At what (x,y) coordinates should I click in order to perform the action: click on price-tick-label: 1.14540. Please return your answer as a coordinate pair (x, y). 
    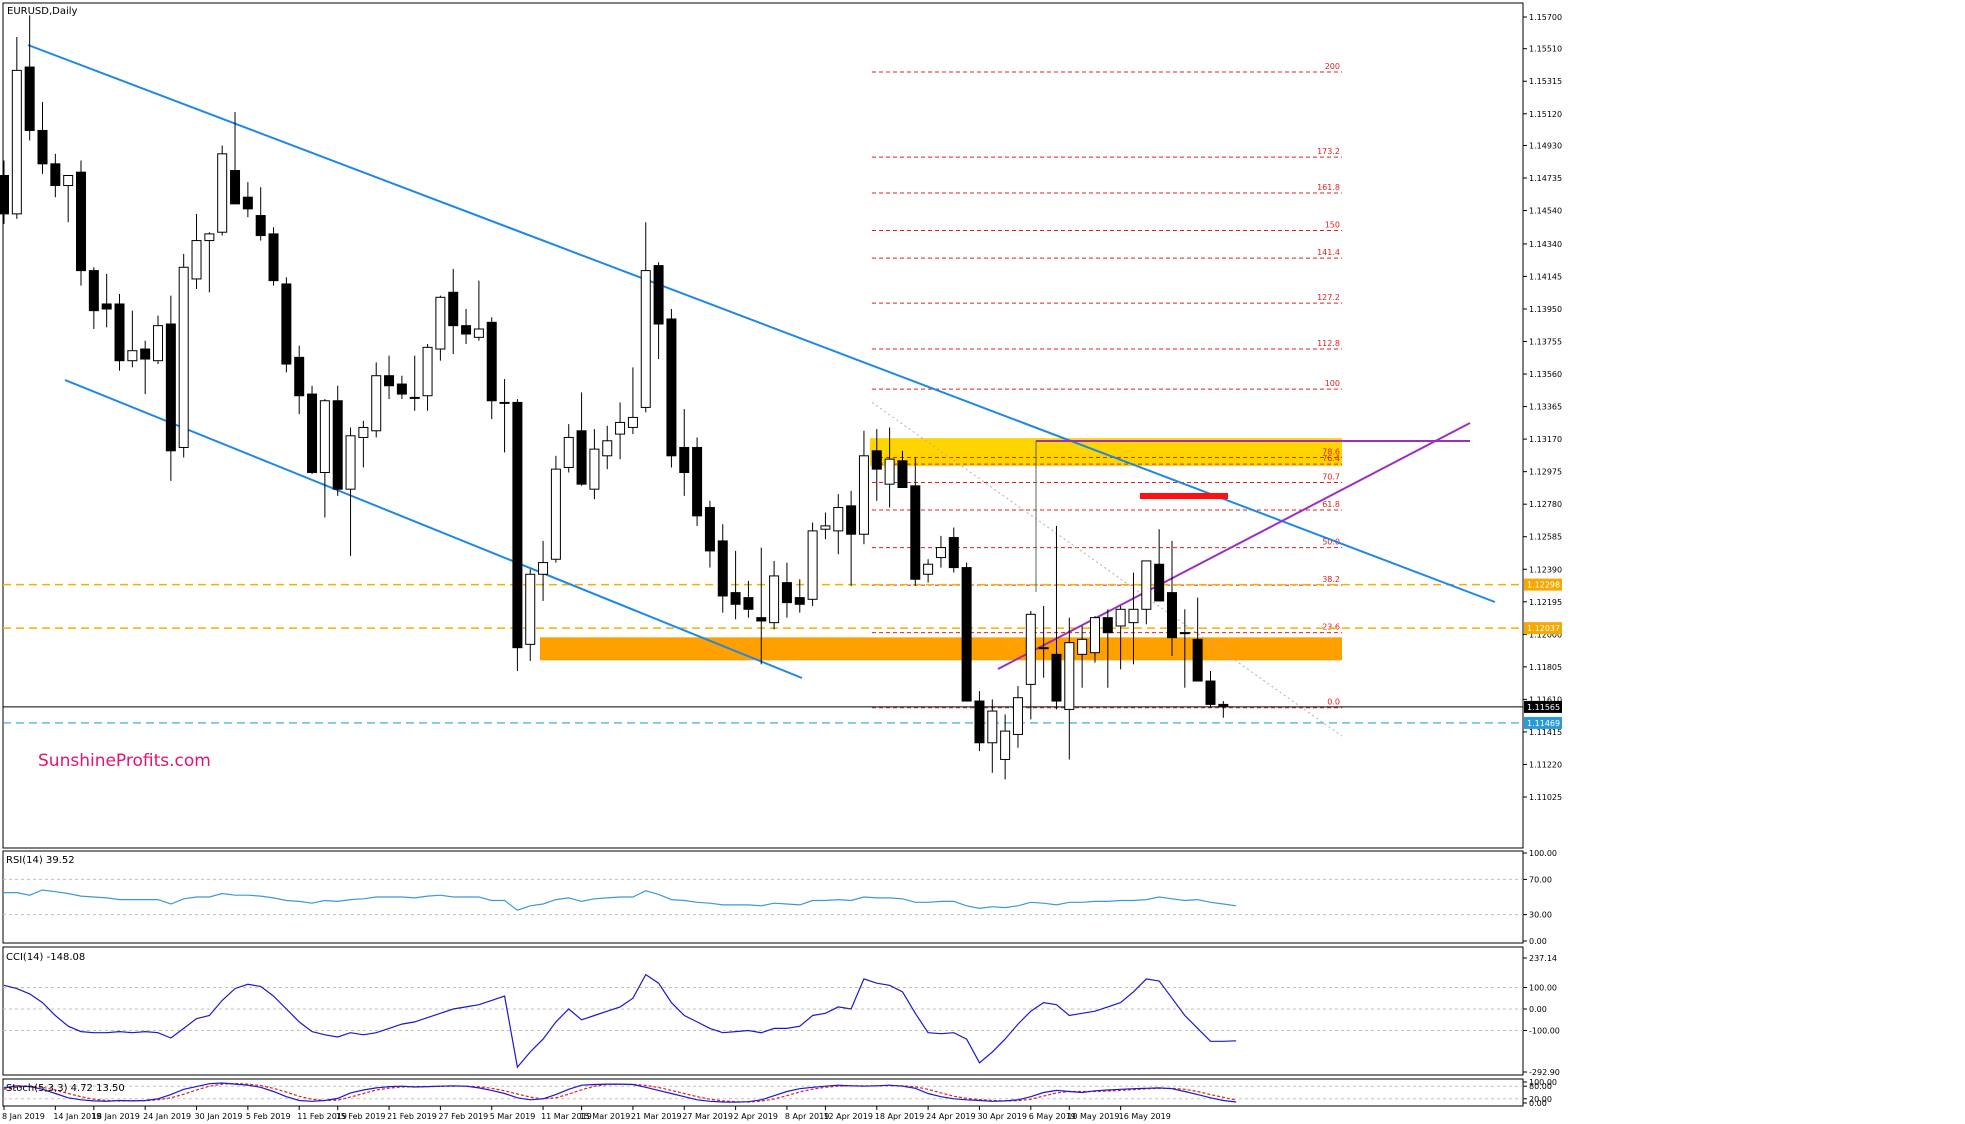
    Looking at the image, I should click on (1545, 211).